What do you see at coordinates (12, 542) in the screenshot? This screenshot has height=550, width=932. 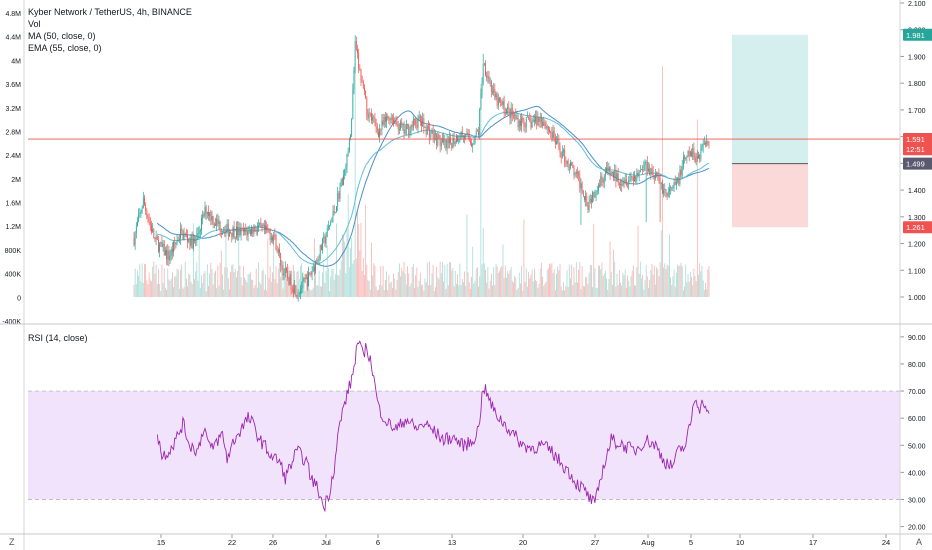 I see `zoom-button: Z` at bounding box center [12, 542].